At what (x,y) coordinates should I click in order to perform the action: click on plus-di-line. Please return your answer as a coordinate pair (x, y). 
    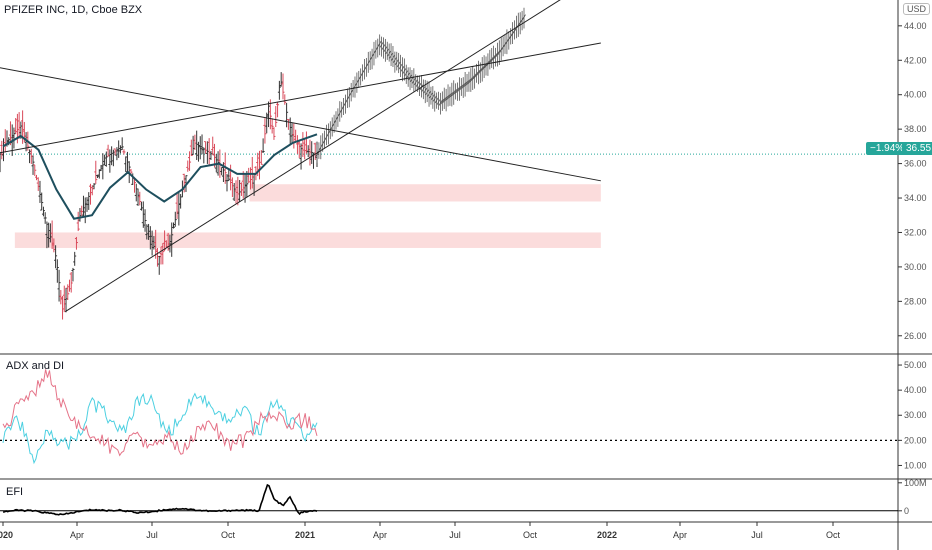
    Looking at the image, I should click on (160, 428).